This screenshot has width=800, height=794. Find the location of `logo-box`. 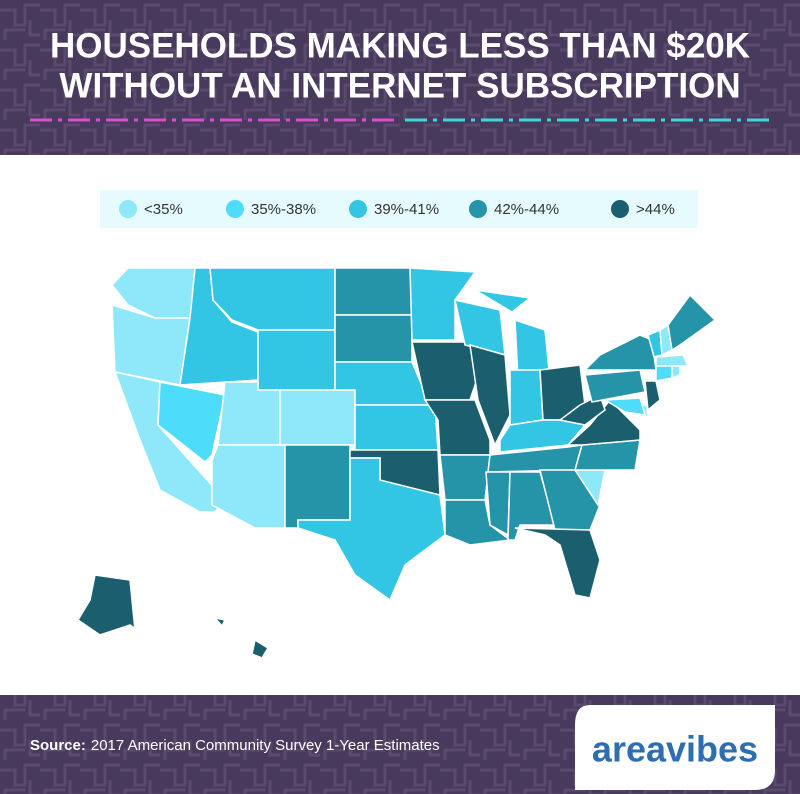

logo-box is located at coordinates (675, 747).